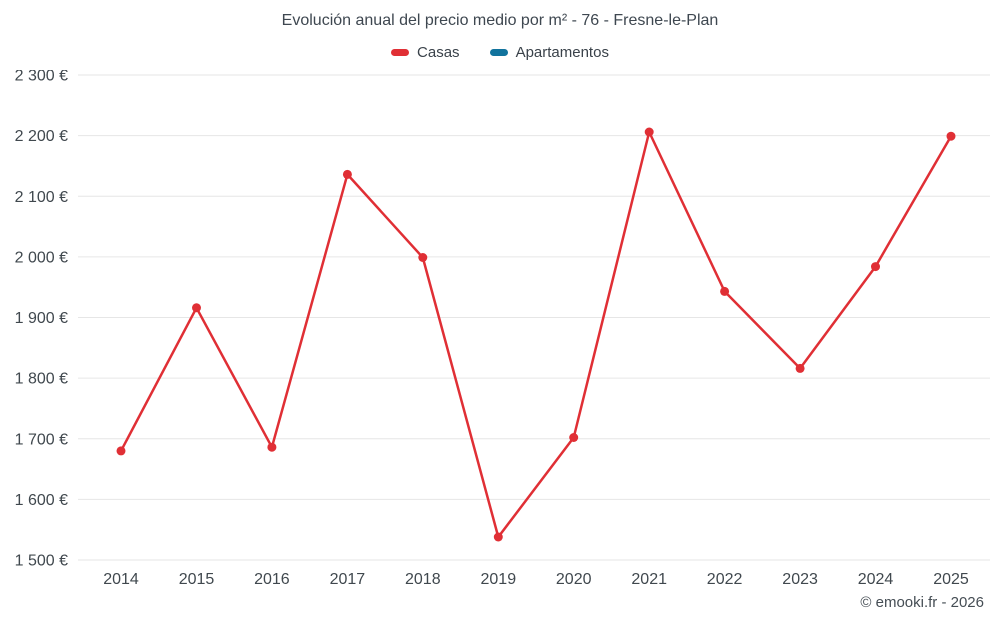  What do you see at coordinates (197, 579) in the screenshot?
I see `x-axis-label: 2015` at bounding box center [197, 579].